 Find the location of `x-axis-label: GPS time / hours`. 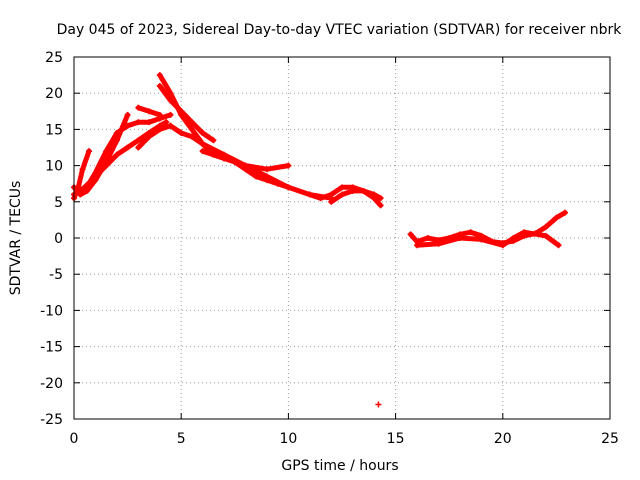

x-axis-label: GPS time / hours is located at coordinates (339, 466).